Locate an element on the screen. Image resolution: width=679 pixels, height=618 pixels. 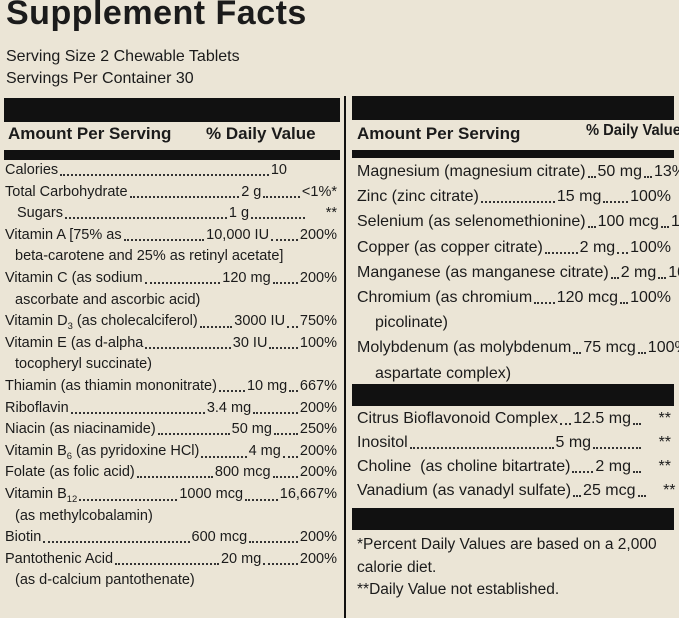
amount: 20 mg is located at coordinates (241, 558).